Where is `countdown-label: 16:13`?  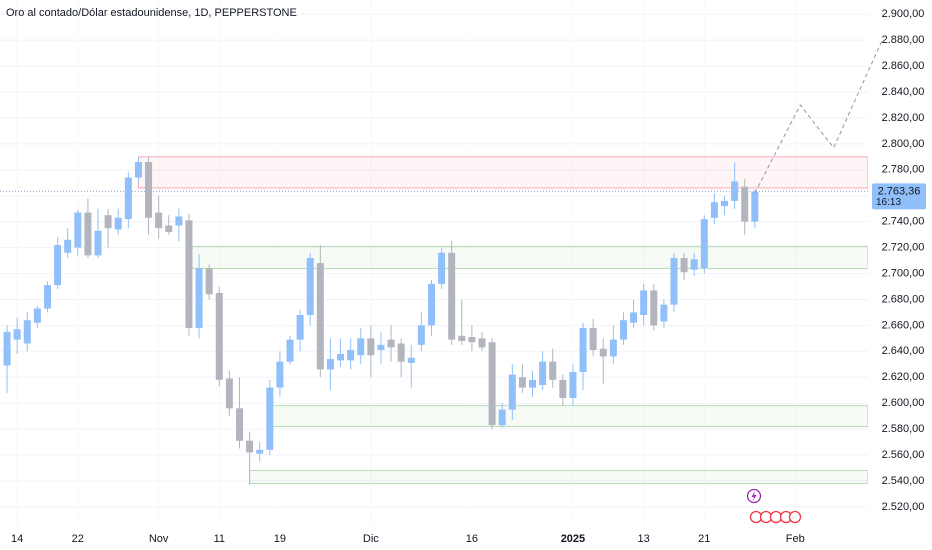
countdown-label: 16:13 is located at coordinates (888, 202).